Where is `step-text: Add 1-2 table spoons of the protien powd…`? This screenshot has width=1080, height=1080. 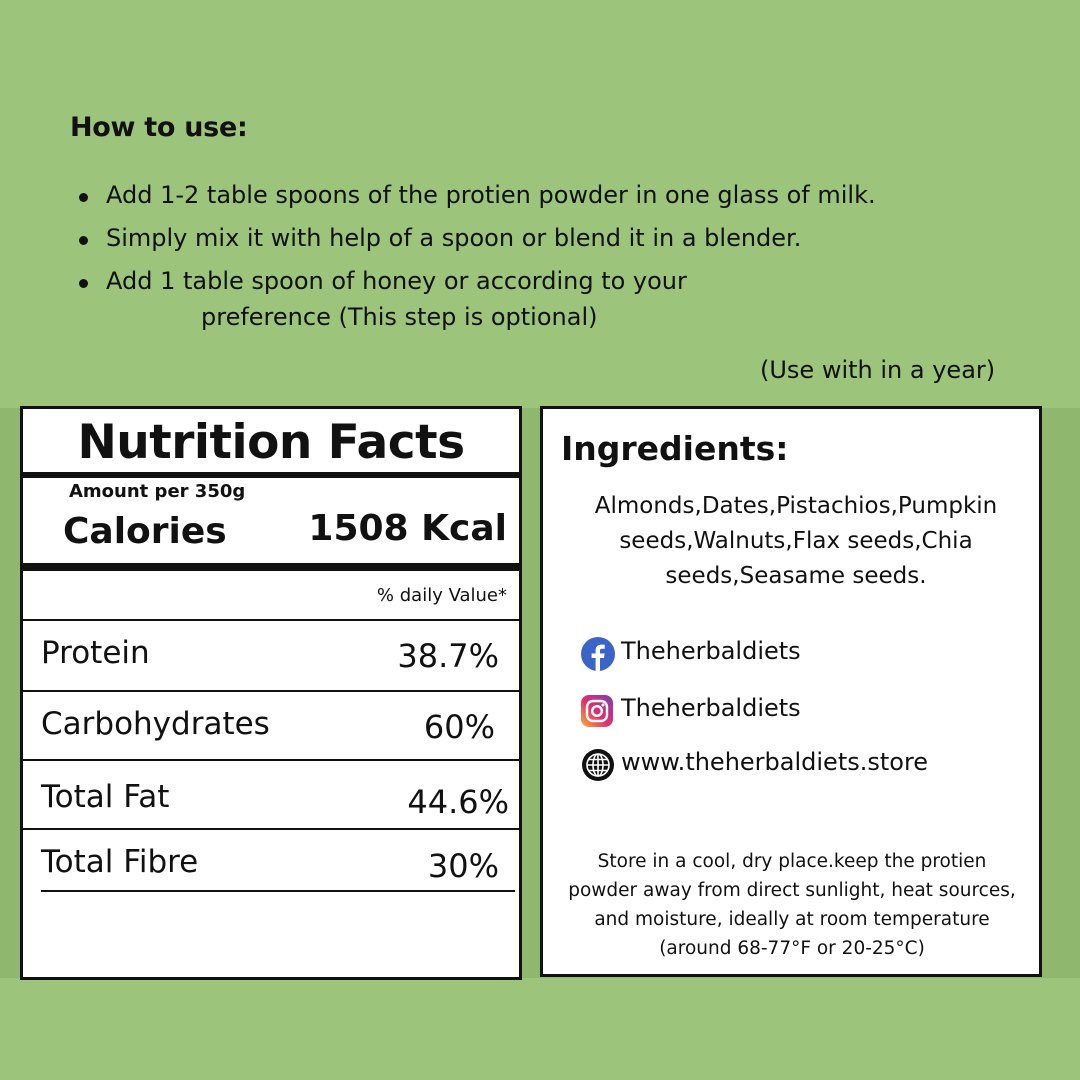
step-text: Add 1-2 table spoons of the protien powd… is located at coordinates (491, 195).